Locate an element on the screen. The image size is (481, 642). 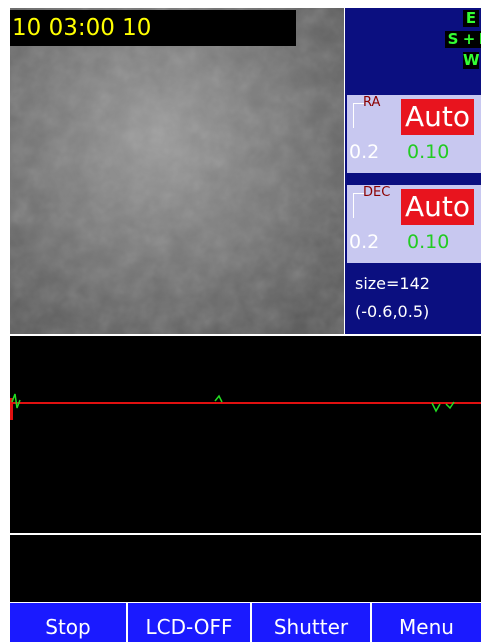
dec-label: DEC is located at coordinates (377, 192).